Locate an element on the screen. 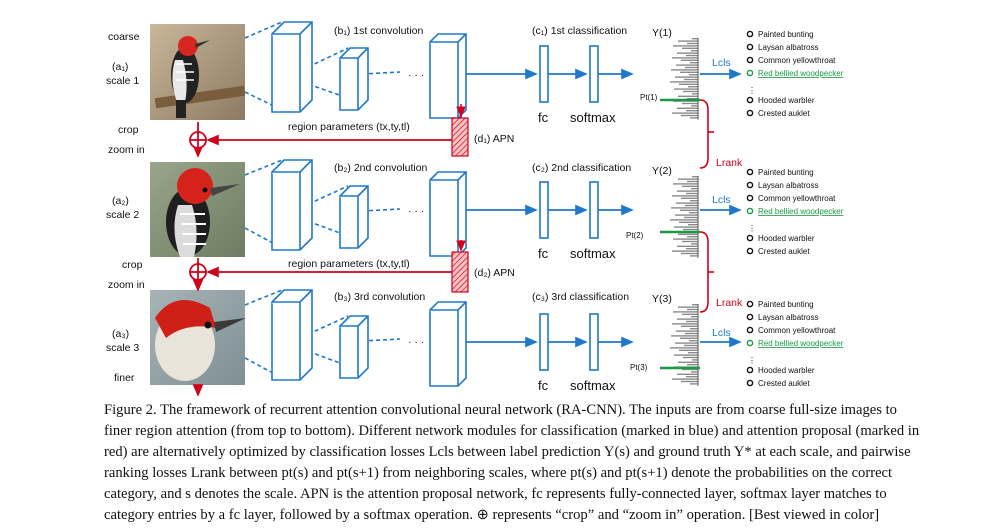 The width and height of the screenshot is (991, 529). category-item: Crested auklet is located at coordinates (784, 383).